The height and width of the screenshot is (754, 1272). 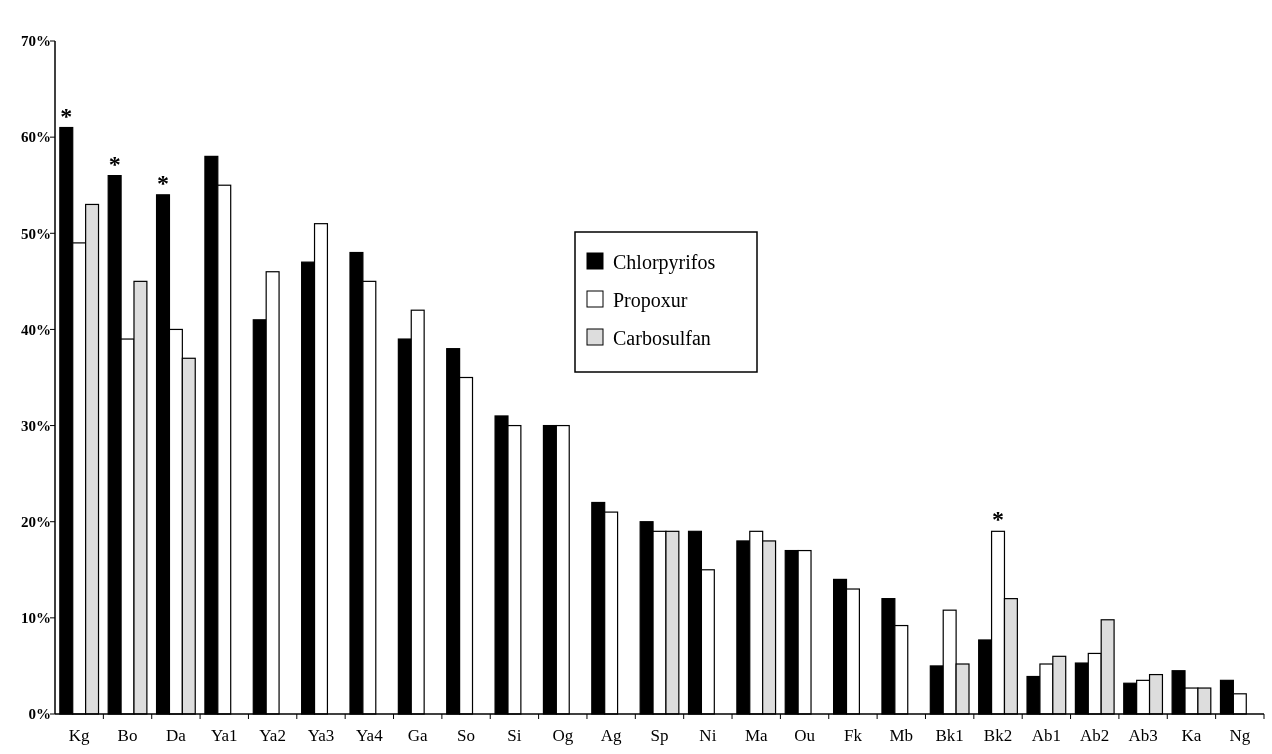 I want to click on legend-label: Carbosulfan, so click(x=662, y=338).